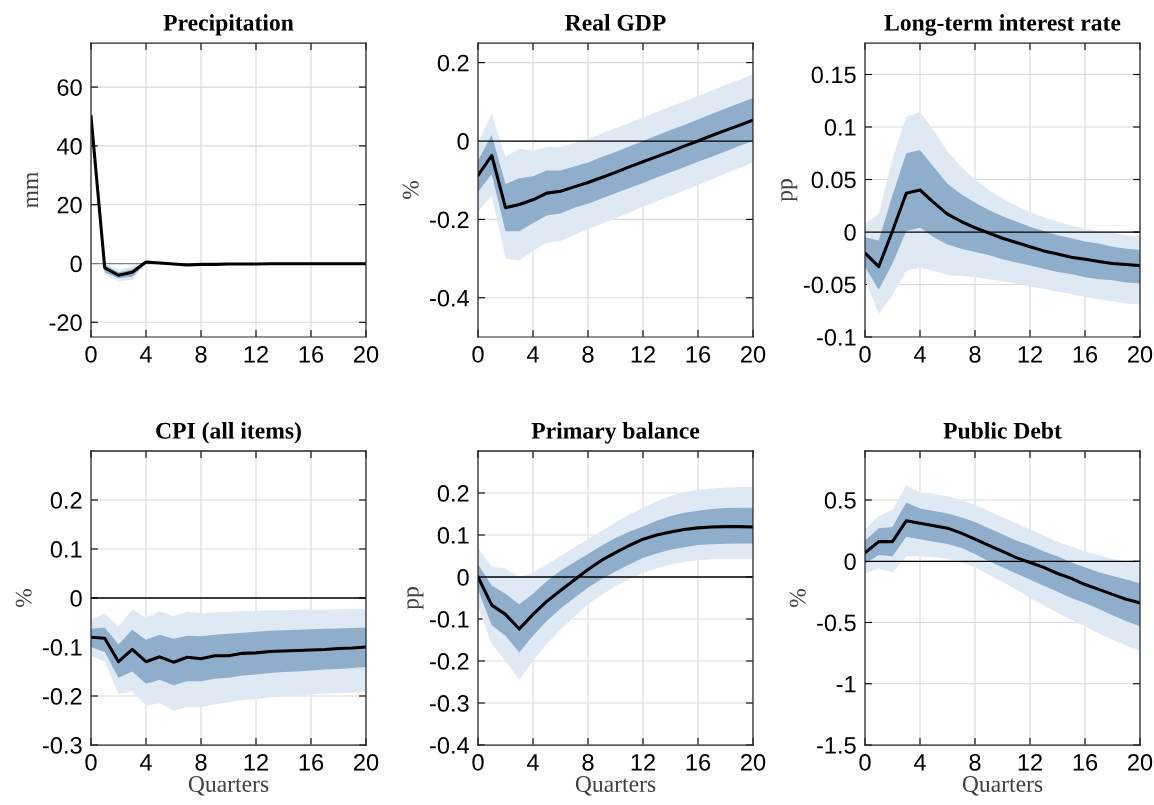  Describe the element at coordinates (69, 205) in the screenshot. I see `y-tick-label: 20` at that location.